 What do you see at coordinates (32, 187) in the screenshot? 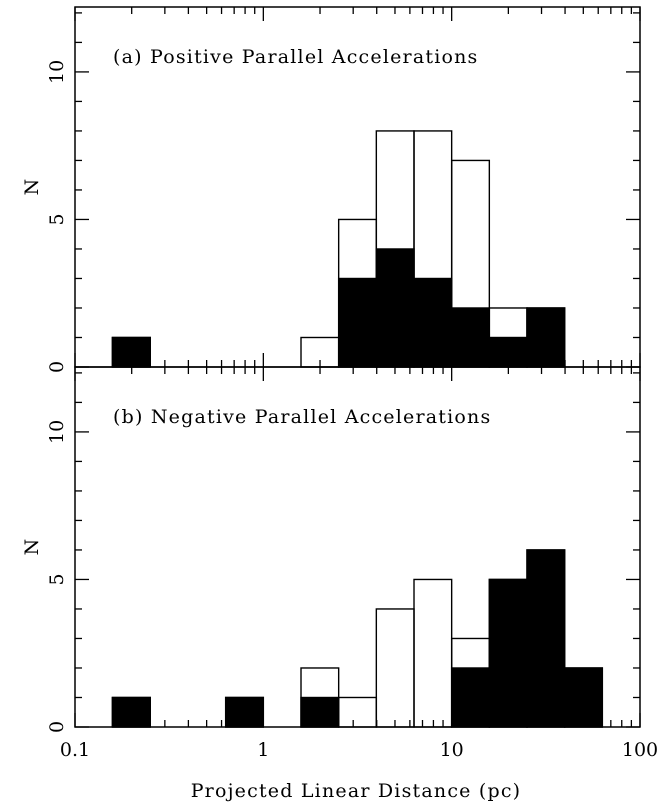
I see `y-axis-label-positive: N` at bounding box center [32, 187].